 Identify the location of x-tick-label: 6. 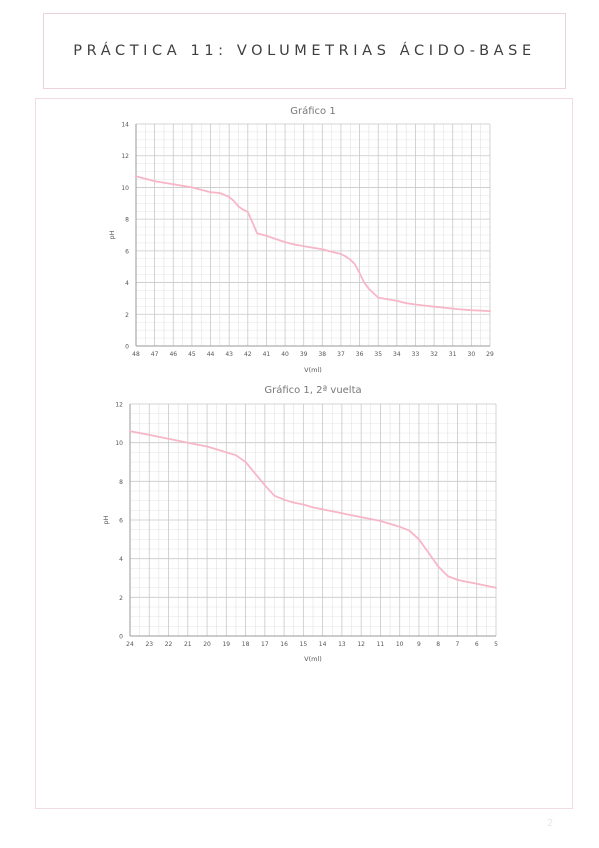
(477, 644).